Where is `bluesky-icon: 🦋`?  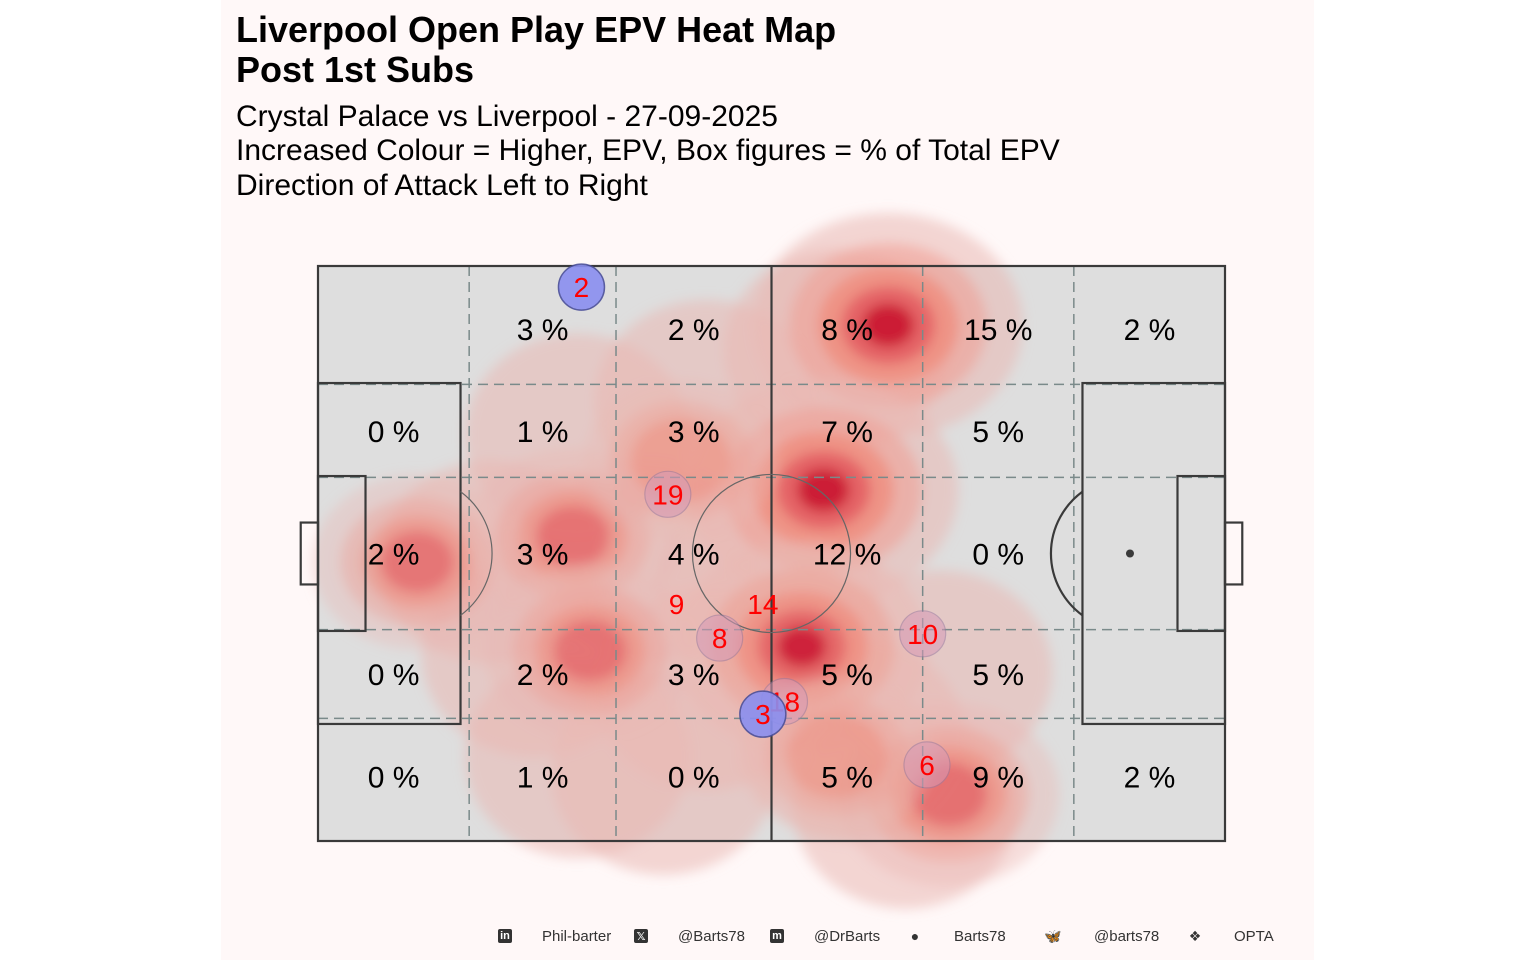
bluesky-icon: 🦋 is located at coordinates (1053, 935).